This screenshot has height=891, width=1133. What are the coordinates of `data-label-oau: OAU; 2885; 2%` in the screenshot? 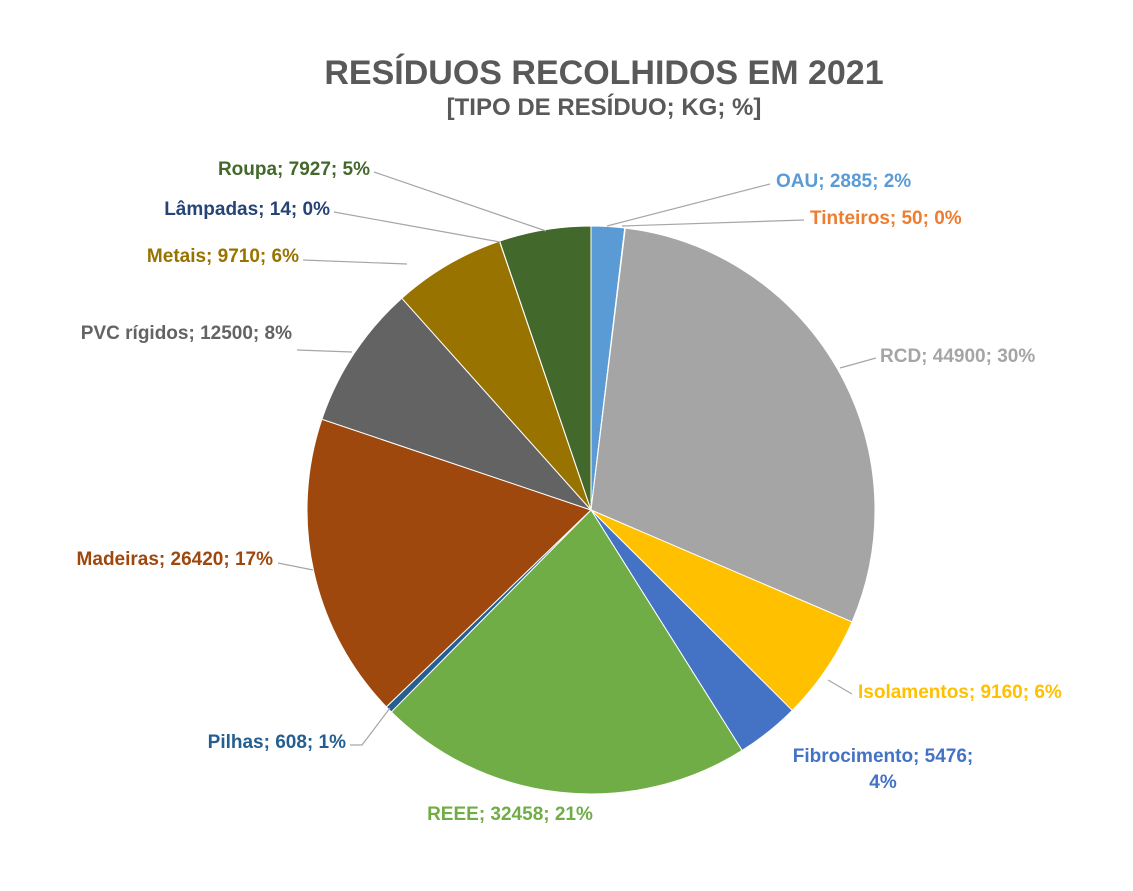 It's located at (843, 181).